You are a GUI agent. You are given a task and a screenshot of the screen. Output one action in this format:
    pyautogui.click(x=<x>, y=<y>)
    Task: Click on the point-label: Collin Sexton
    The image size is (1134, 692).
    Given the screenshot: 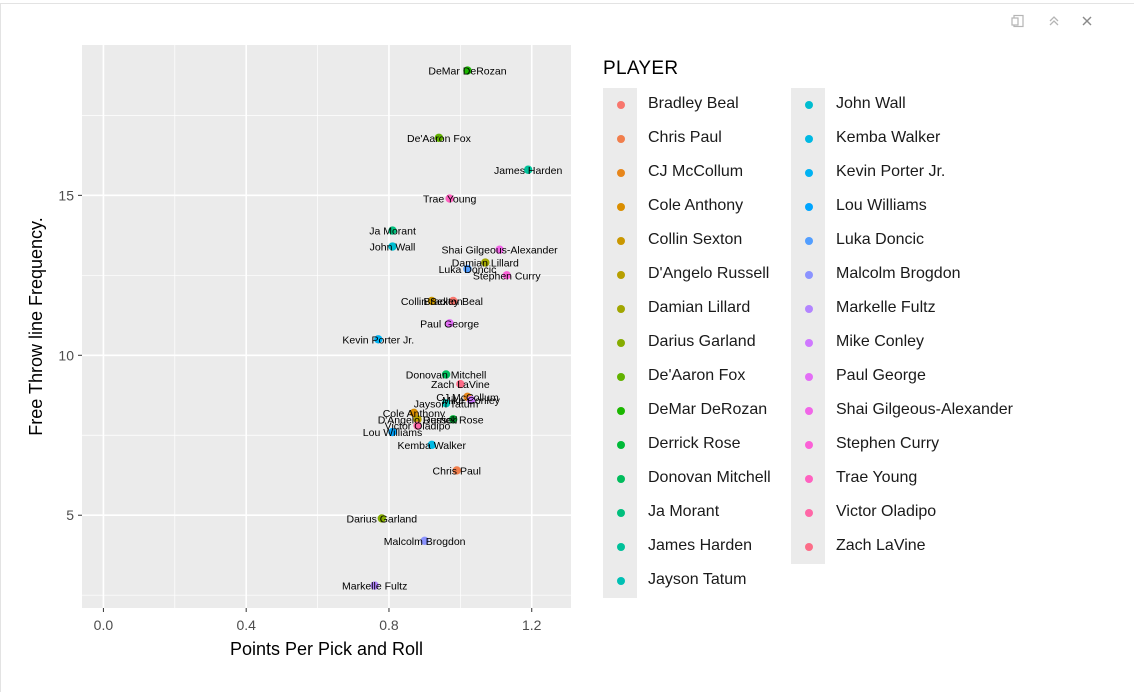 What is the action you would take?
    pyautogui.click(x=432, y=302)
    